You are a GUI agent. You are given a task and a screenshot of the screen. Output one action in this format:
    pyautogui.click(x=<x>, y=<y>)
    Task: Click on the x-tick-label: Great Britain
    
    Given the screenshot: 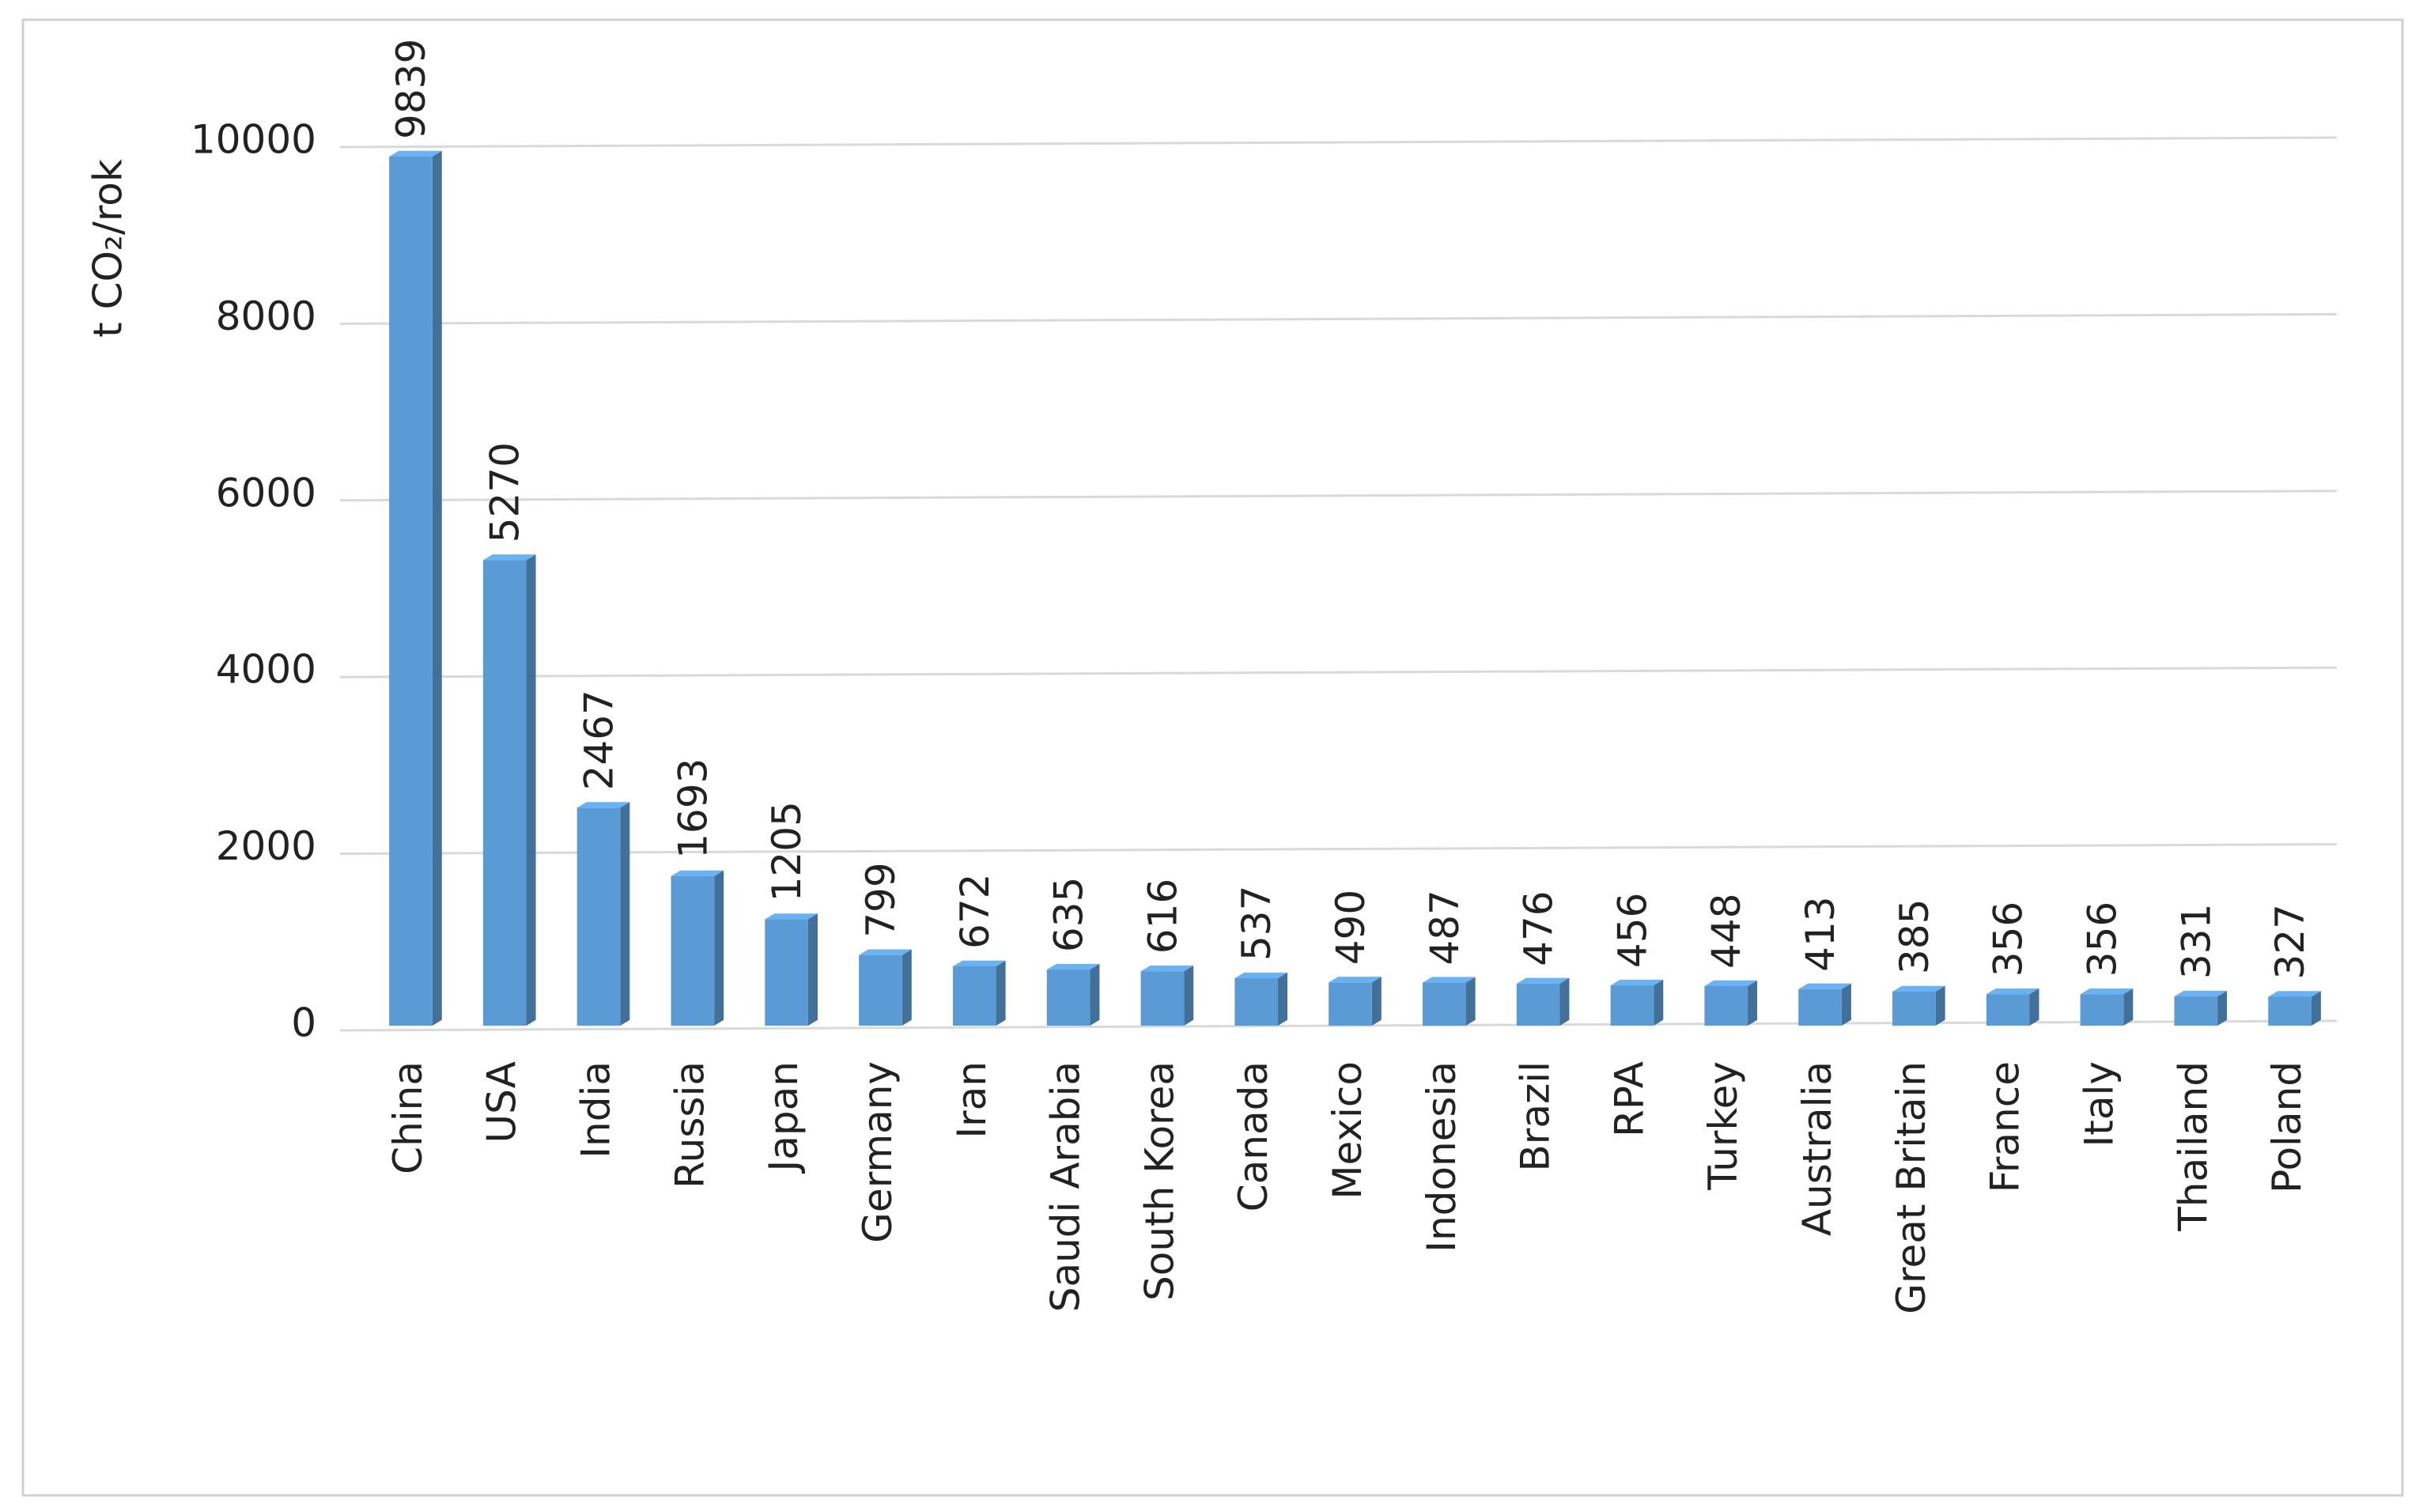 What is the action you would take?
    pyautogui.click(x=1911, y=1187)
    